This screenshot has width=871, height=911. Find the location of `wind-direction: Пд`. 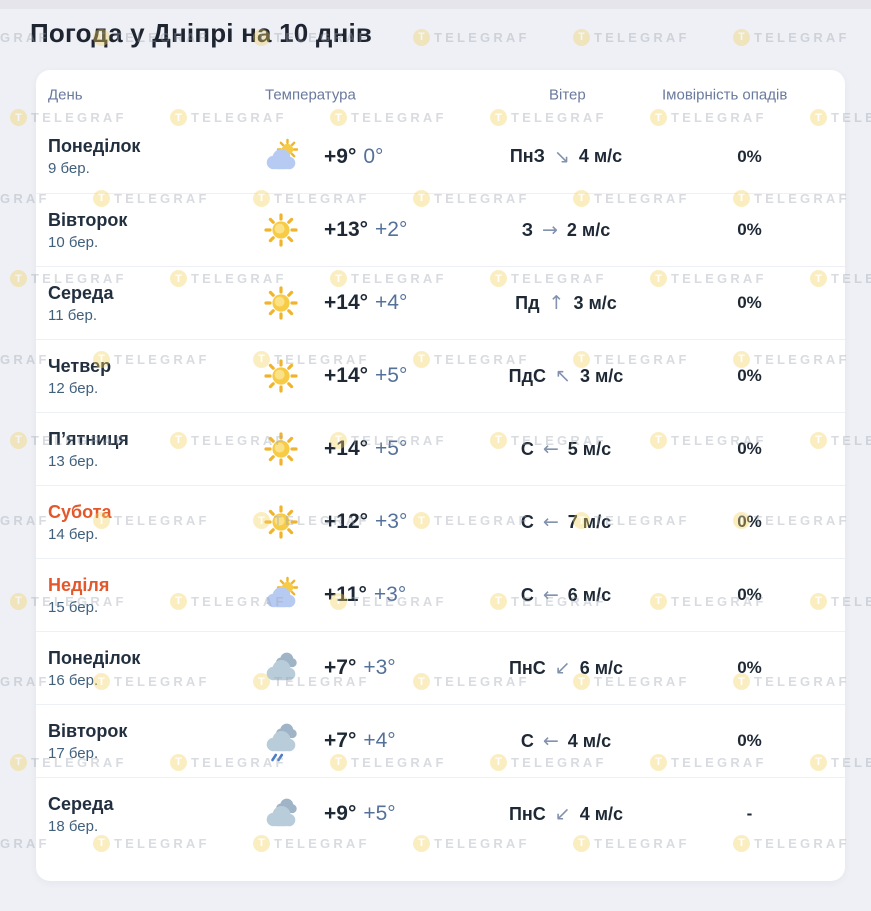

wind-direction: Пд is located at coordinates (527, 302).